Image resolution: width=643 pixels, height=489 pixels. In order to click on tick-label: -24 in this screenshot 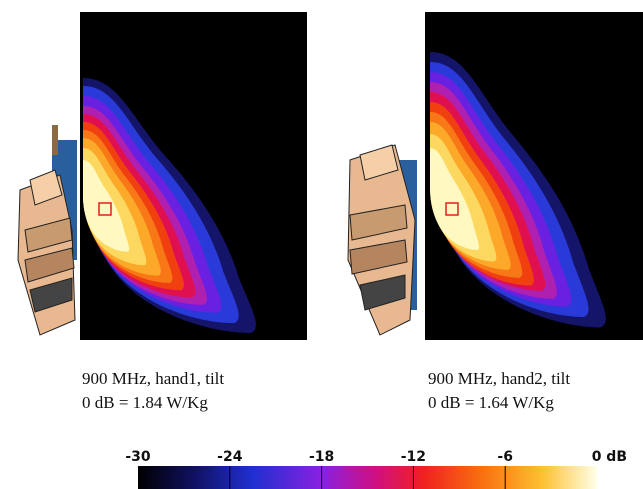, I will do `click(230, 457)`.